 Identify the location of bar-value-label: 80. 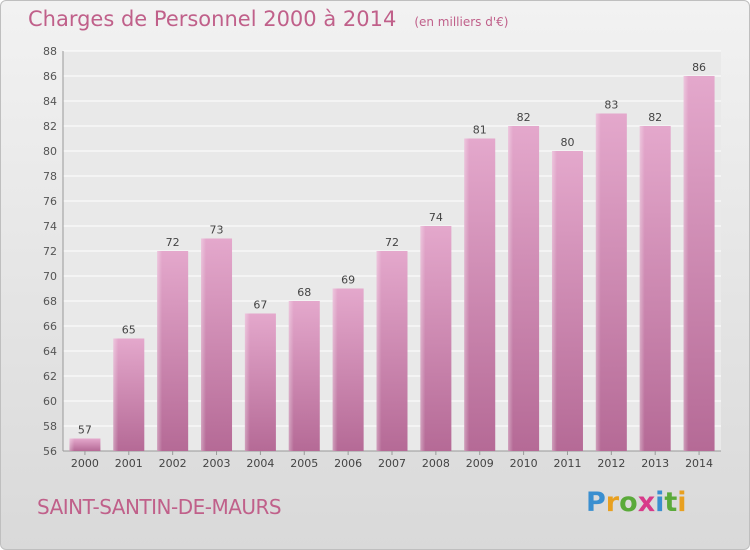
(567, 142).